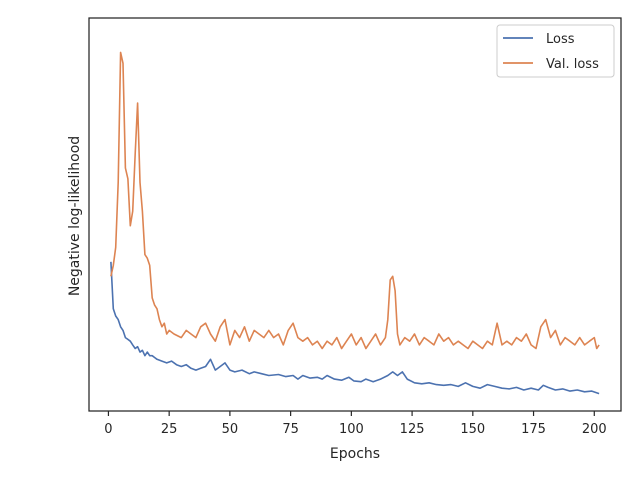 Image resolution: width=640 pixels, height=480 pixels. Describe the element at coordinates (472, 429) in the screenshot. I see `x-tick-label: 150` at that location.